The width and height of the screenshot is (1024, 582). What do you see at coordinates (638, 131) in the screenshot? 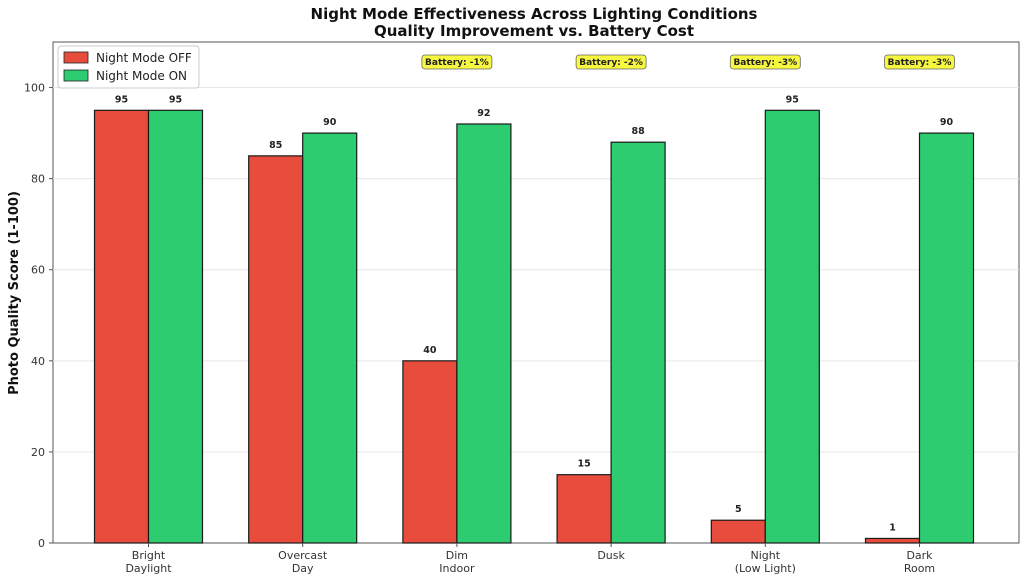
I see `value-label: 88` at bounding box center [638, 131].